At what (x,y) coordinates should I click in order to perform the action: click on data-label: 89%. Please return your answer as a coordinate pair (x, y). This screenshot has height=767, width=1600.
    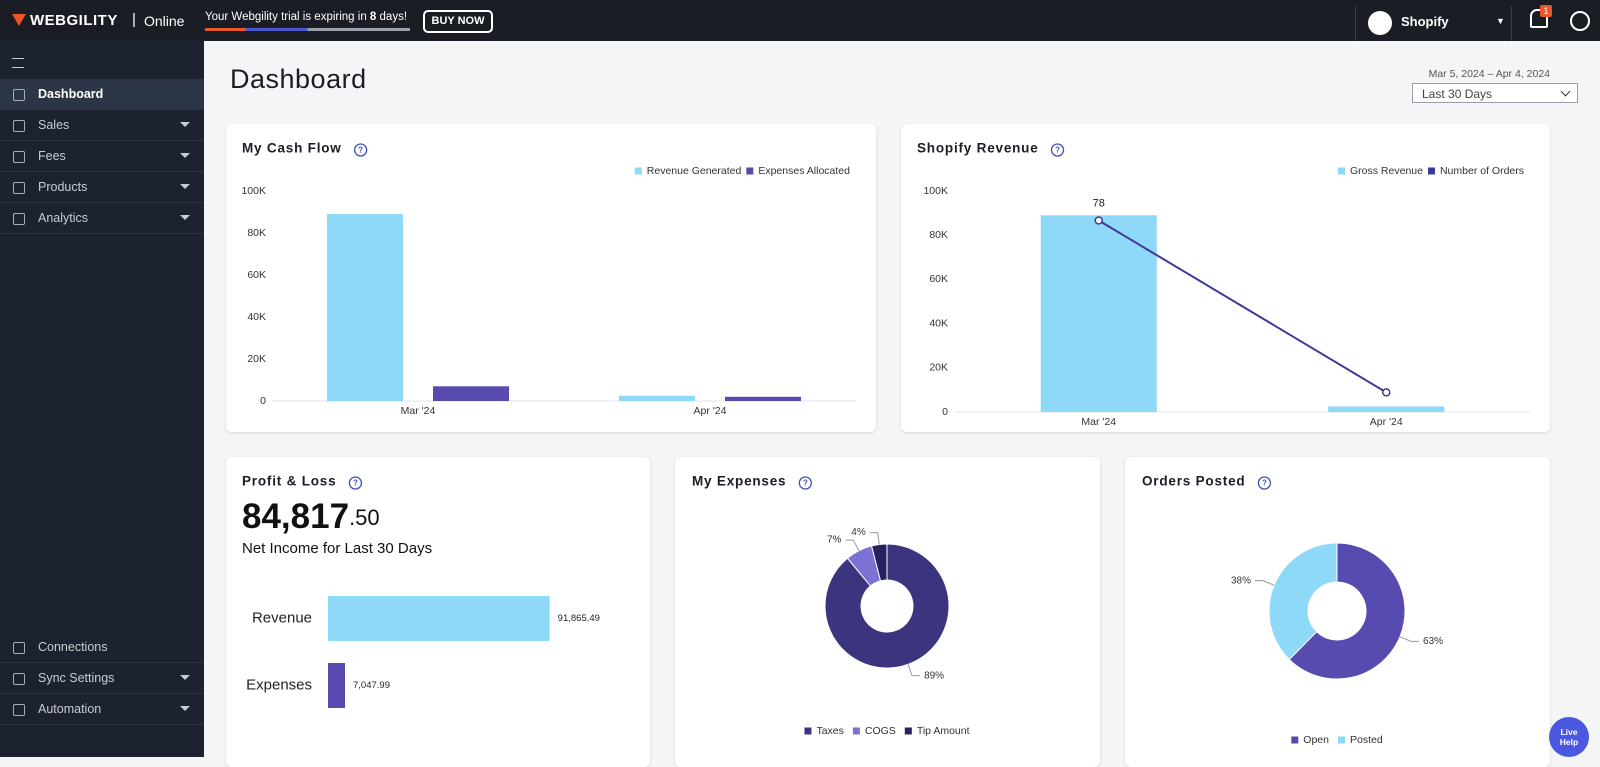
    Looking at the image, I should click on (934, 675).